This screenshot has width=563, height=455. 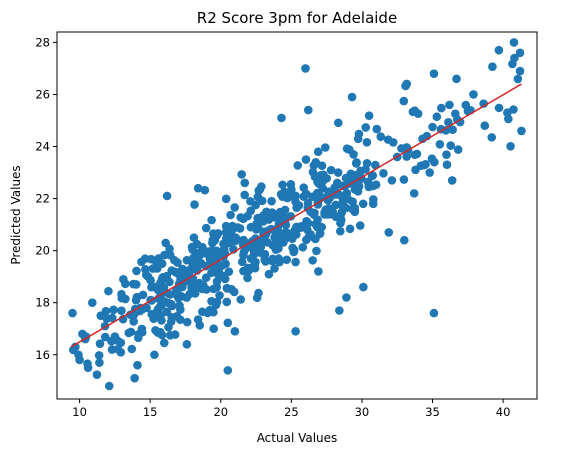 I want to click on x-tick-label: 30, so click(x=362, y=412).